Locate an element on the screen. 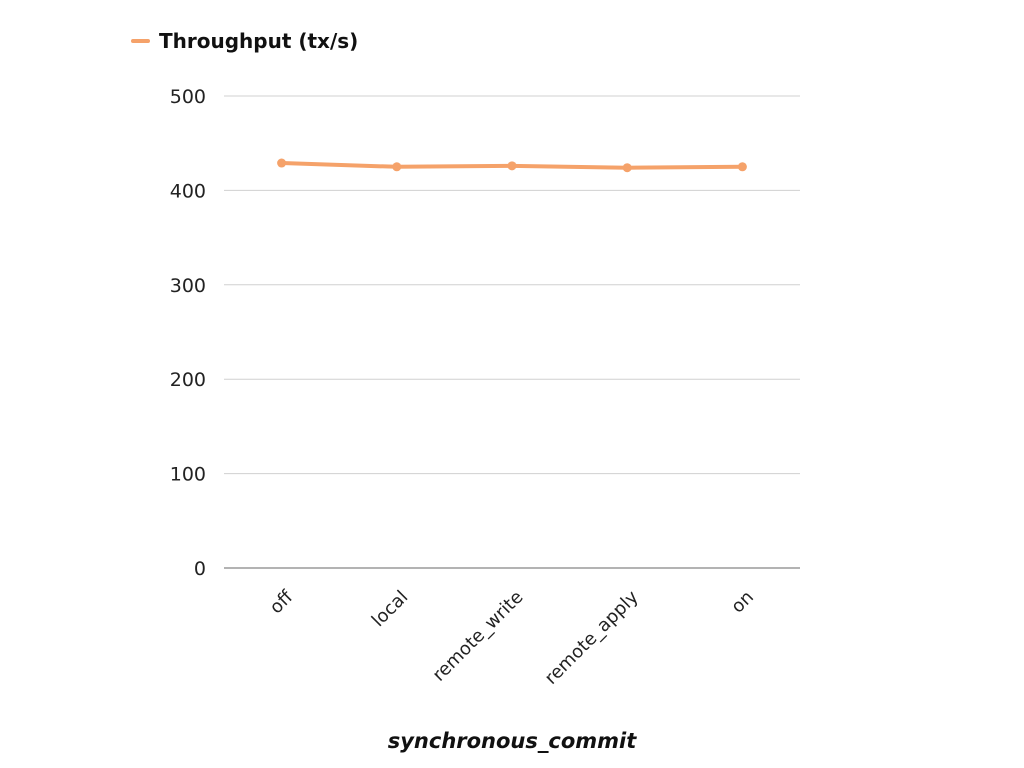 The height and width of the screenshot is (768, 1024). x-axis-ticks: off local remote_write remote_apply on is located at coordinates (512, 637).